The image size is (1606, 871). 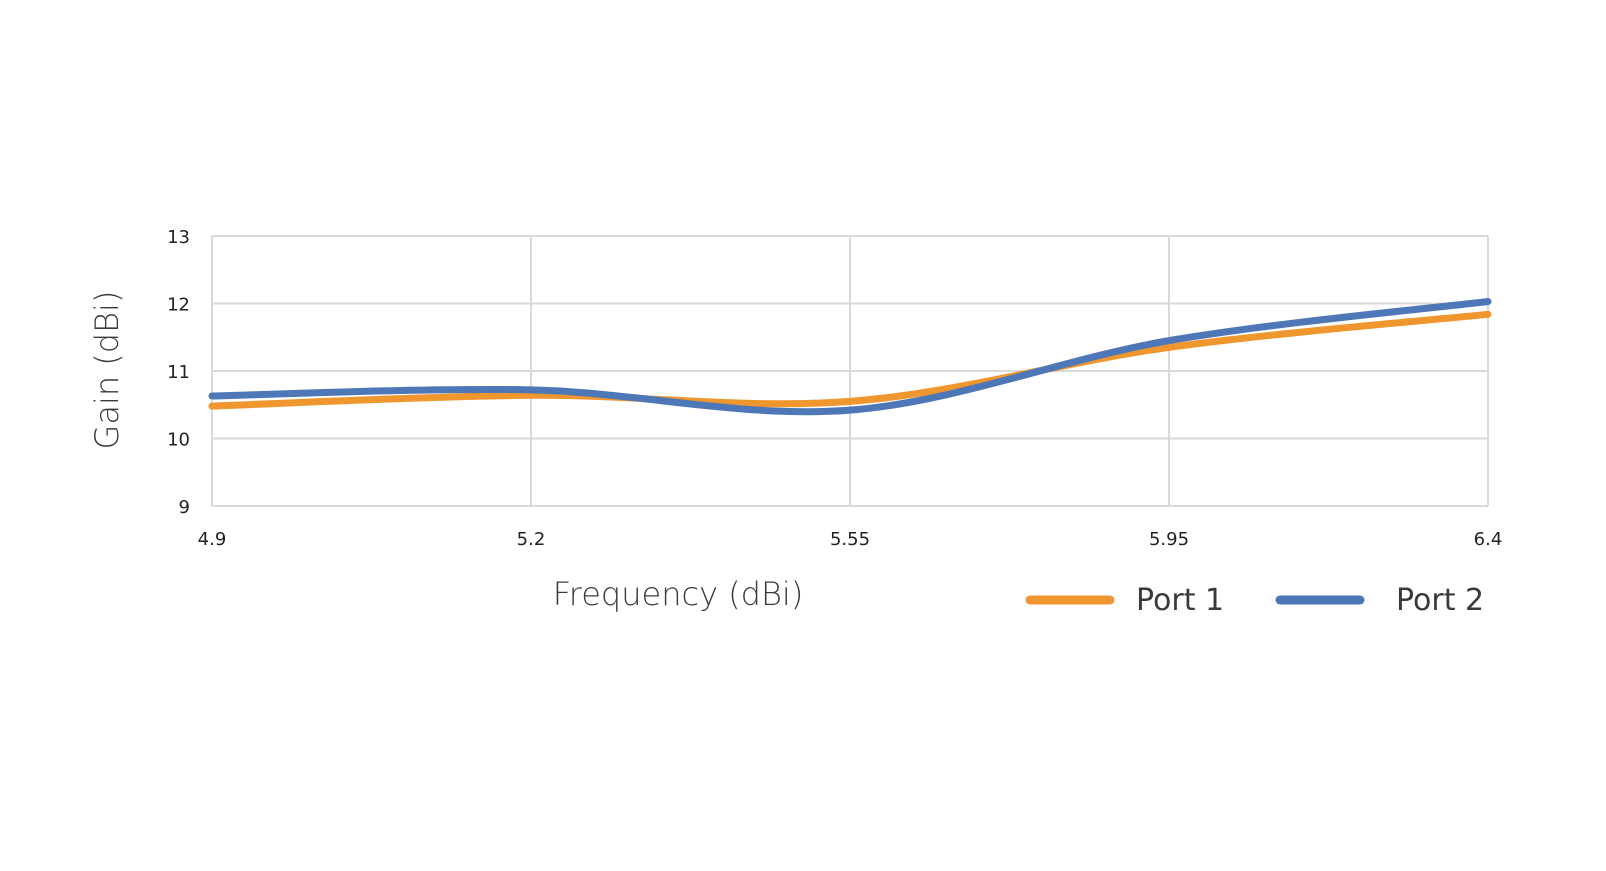 I want to click on y-axis-title: Gain (dBi), so click(x=107, y=370).